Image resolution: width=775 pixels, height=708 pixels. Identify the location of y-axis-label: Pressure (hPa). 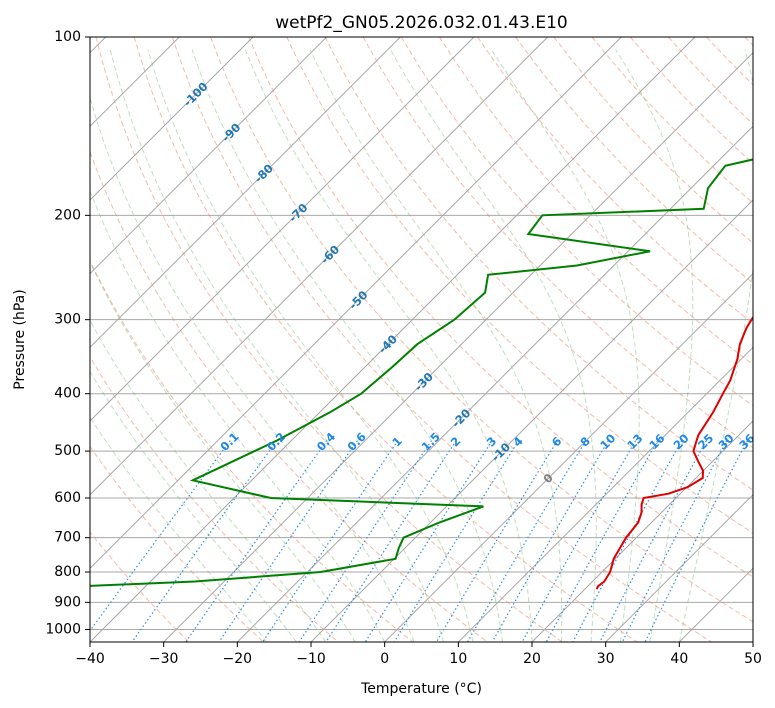
(20, 339).